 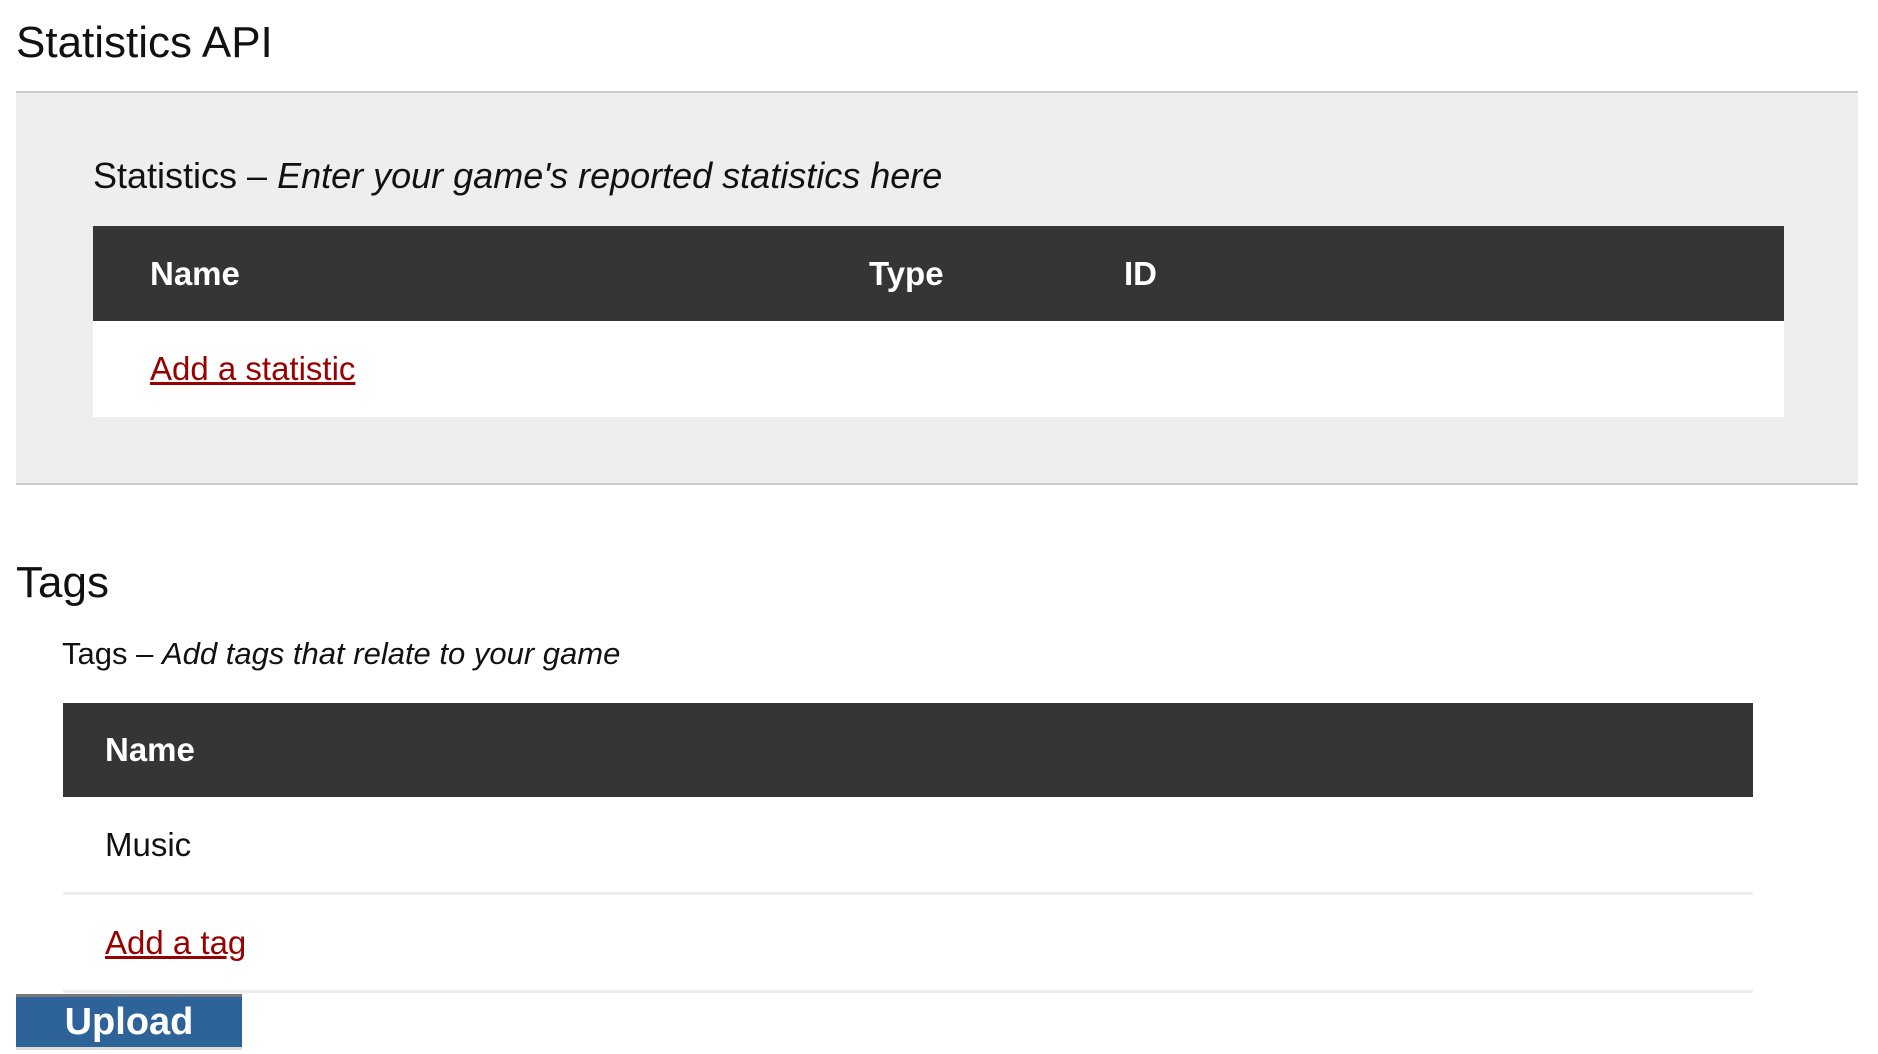 What do you see at coordinates (62, 582) in the screenshot?
I see `tags-heading: Tags` at bounding box center [62, 582].